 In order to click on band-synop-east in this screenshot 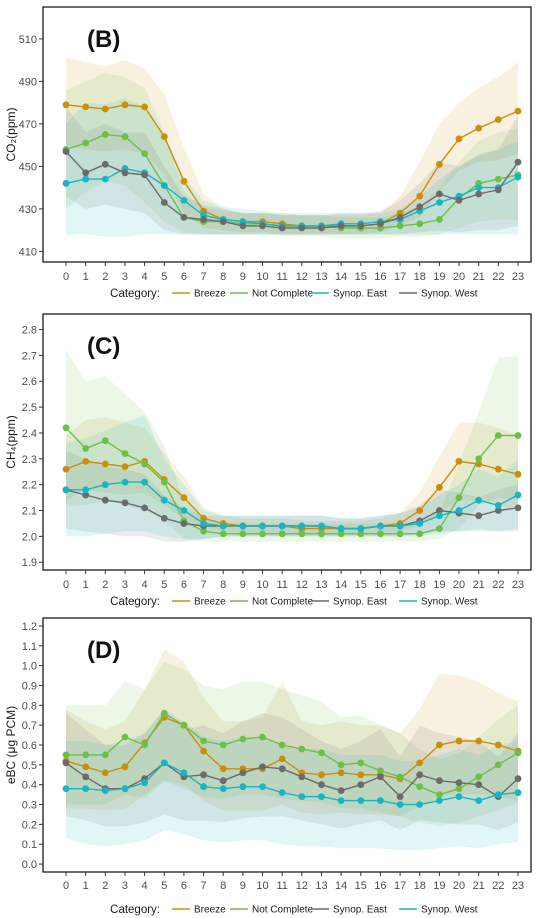, I will do `click(292, 167)`.